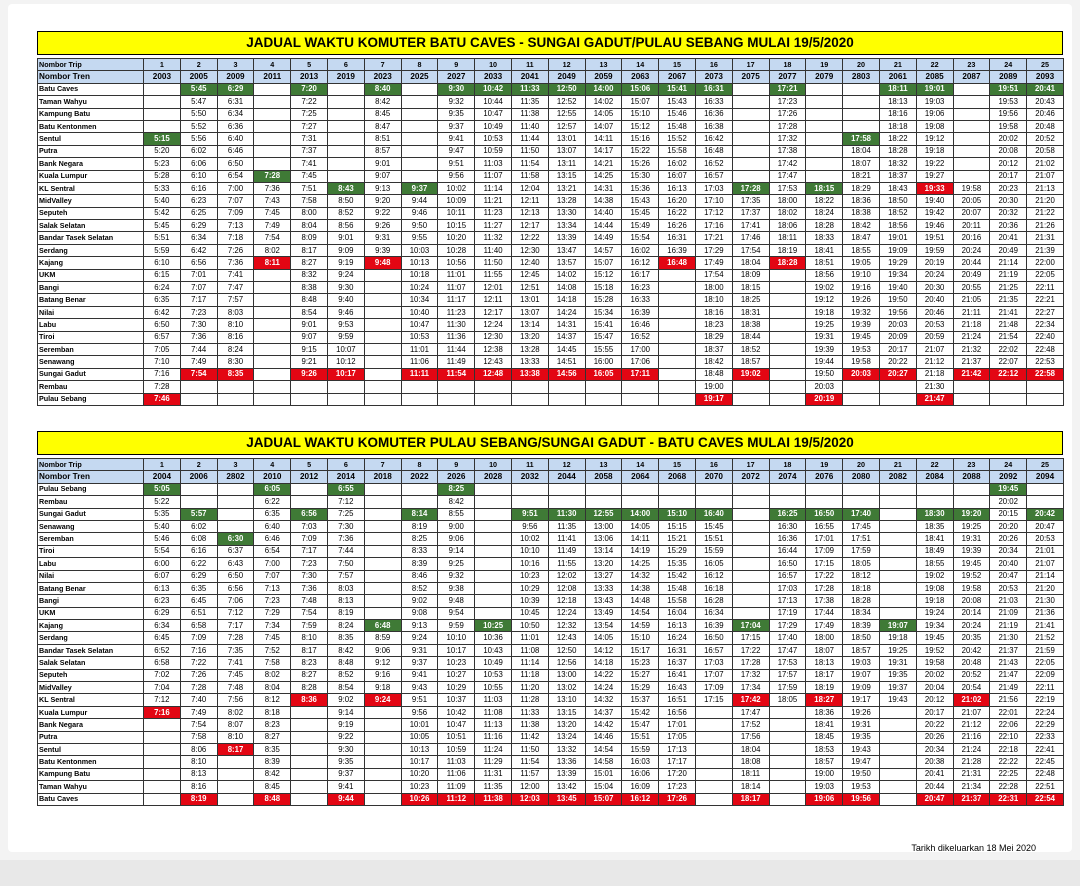 This screenshot has height=886, width=1080. Describe the element at coordinates (198, 64) in the screenshot. I see `trip-number: 2` at that location.